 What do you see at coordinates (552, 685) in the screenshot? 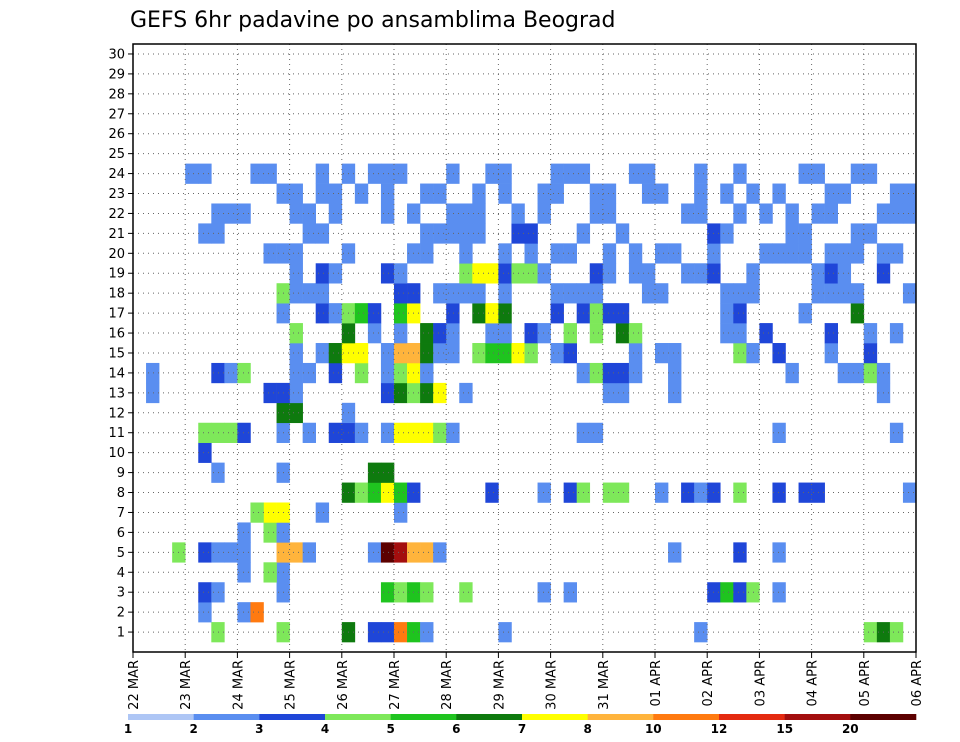
I see `x-tick-label: 30 MAR` at bounding box center [552, 685].